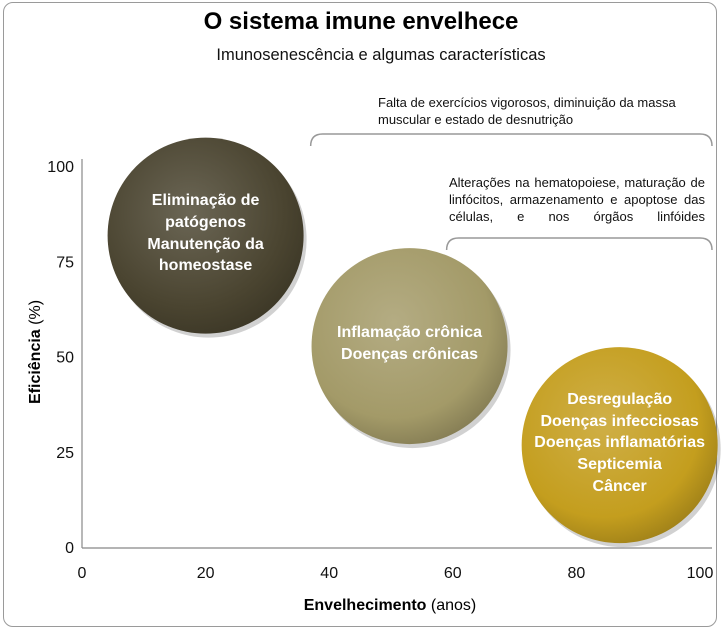  I want to click on bubble-label-line: Desregulação, so click(620, 400).